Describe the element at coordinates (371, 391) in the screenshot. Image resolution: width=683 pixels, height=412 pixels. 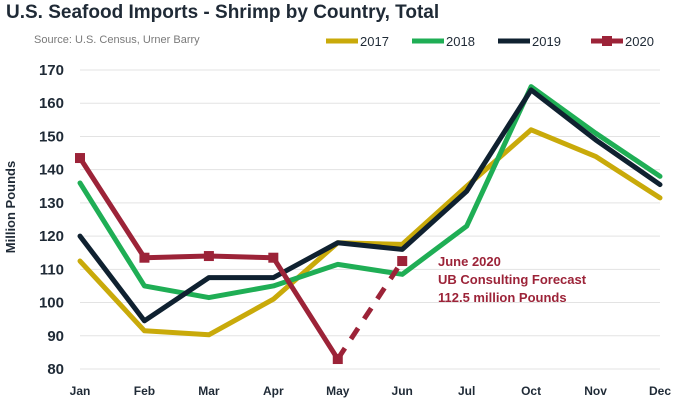
I see `x-axis-ticks: Jan Feb Mar Apr May Jun Jul Oct Nov Dec` at that location.